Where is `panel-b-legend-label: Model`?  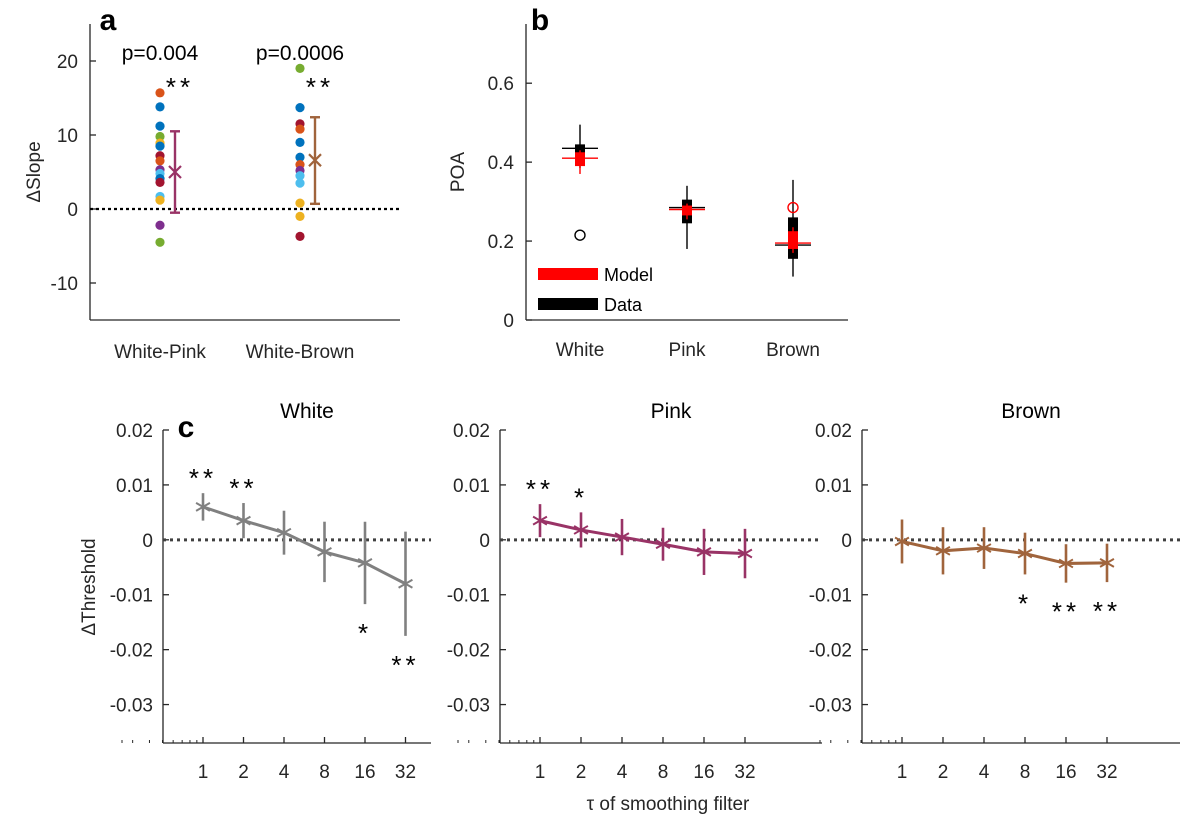
panel-b-legend-label: Model is located at coordinates (628, 275).